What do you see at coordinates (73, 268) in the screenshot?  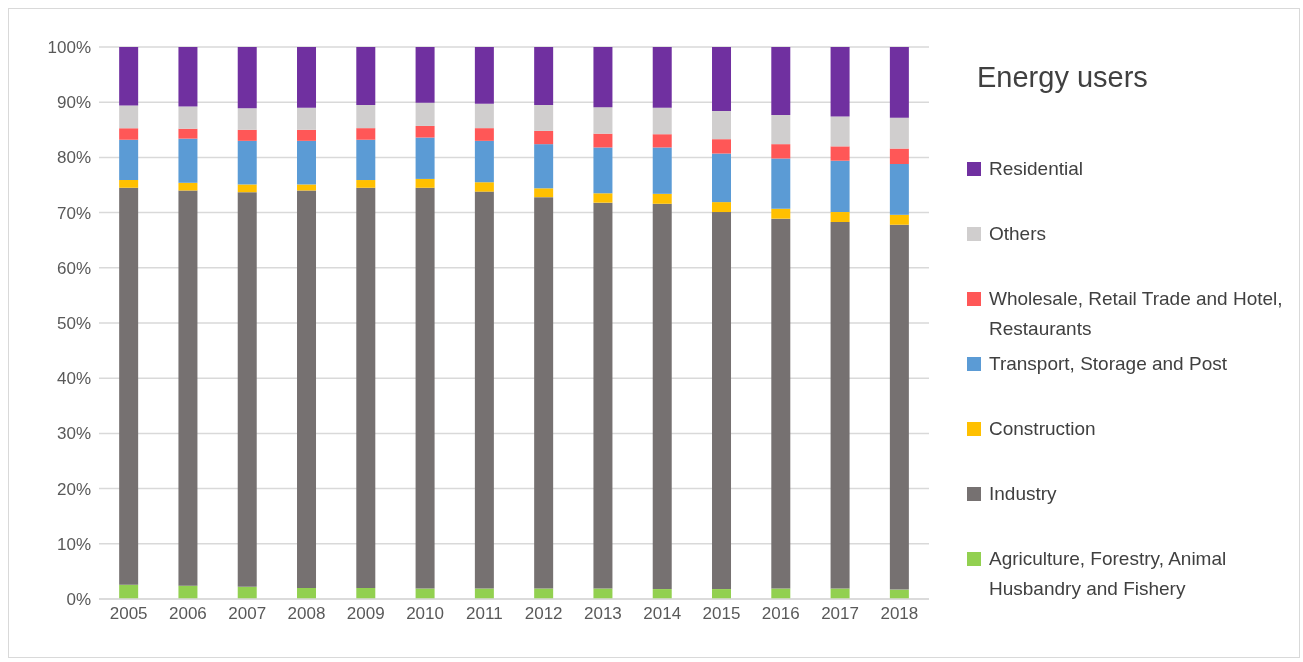 I see `y-tick-label: 60%` at bounding box center [73, 268].